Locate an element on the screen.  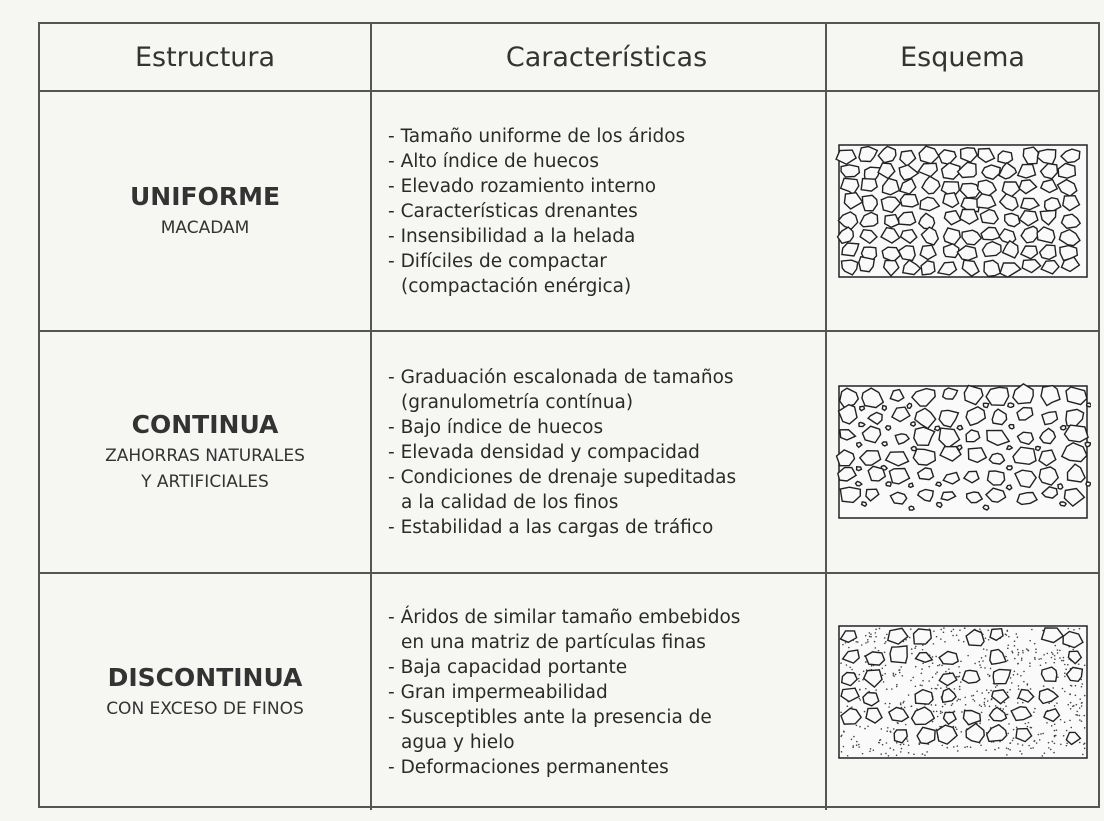
characteristic-line: Estabilidad a las cargas de tráfico is located at coordinates (606, 527).